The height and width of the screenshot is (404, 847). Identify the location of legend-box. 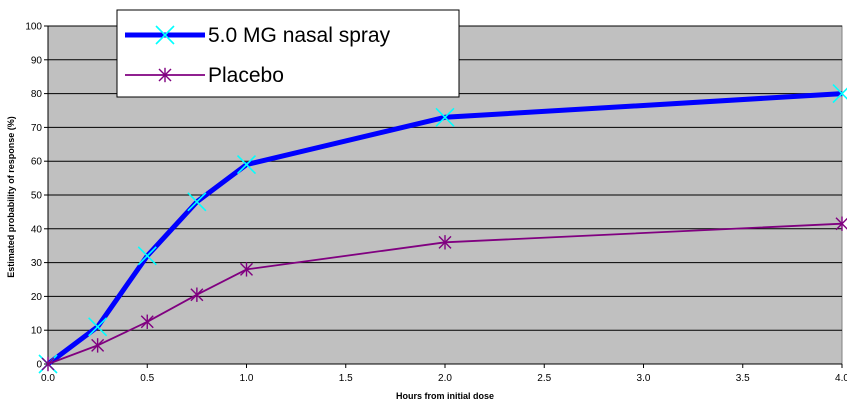
(288, 53).